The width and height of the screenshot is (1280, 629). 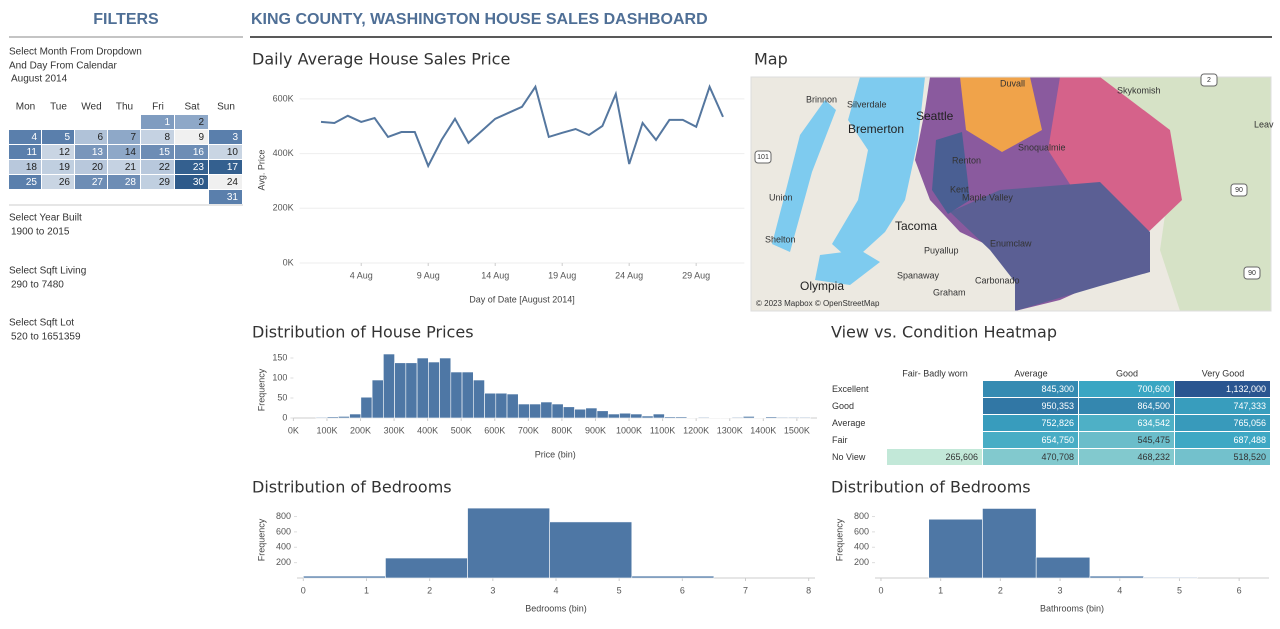 What do you see at coordinates (283, 516) in the screenshot?
I see `y-tick-label: 800` at bounding box center [283, 516].